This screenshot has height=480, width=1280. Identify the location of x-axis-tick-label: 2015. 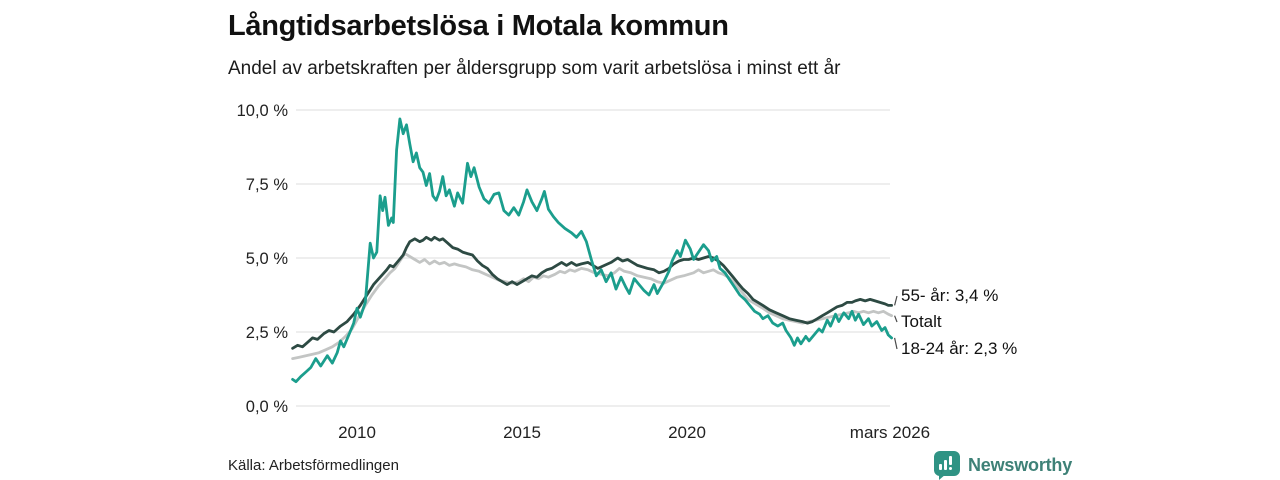
(522, 432).